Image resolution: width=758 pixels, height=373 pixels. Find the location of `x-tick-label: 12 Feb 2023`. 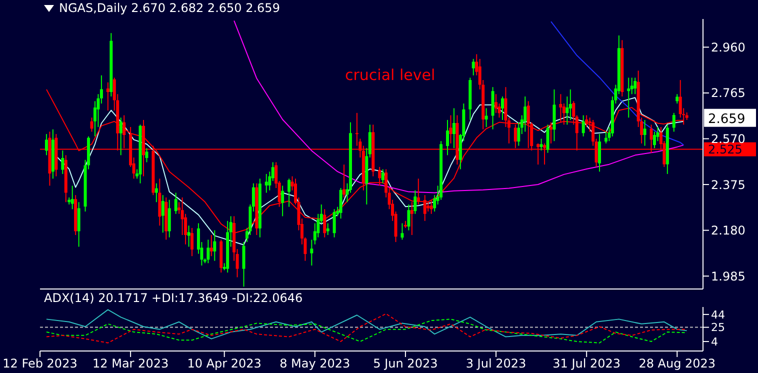

x-tick-label: 12 Feb 2023 is located at coordinates (40, 363).